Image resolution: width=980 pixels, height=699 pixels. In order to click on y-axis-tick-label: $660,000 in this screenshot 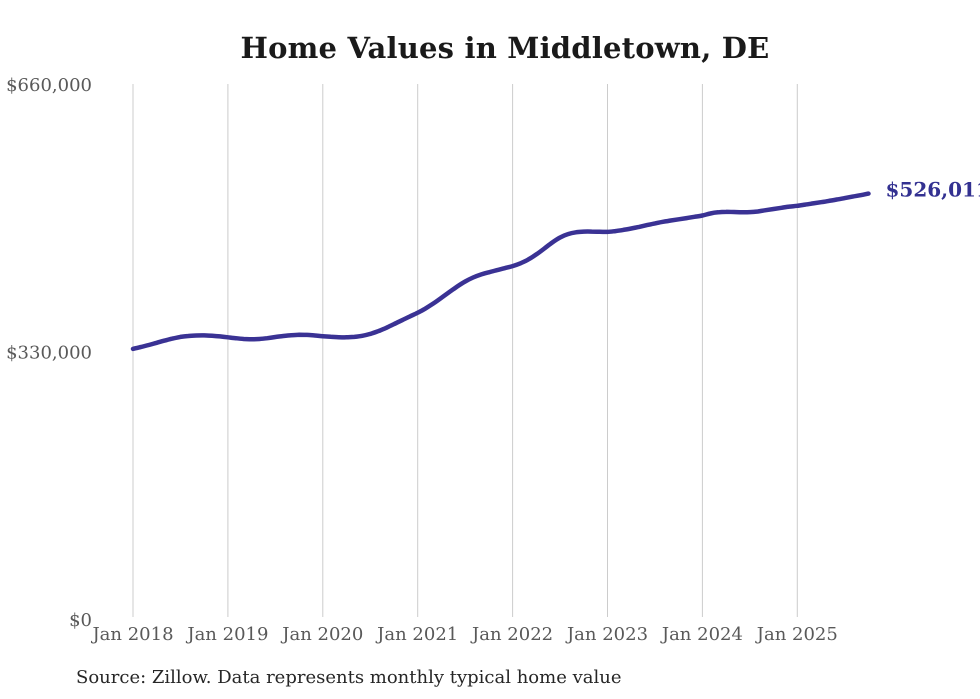, I will do `click(49, 85)`.